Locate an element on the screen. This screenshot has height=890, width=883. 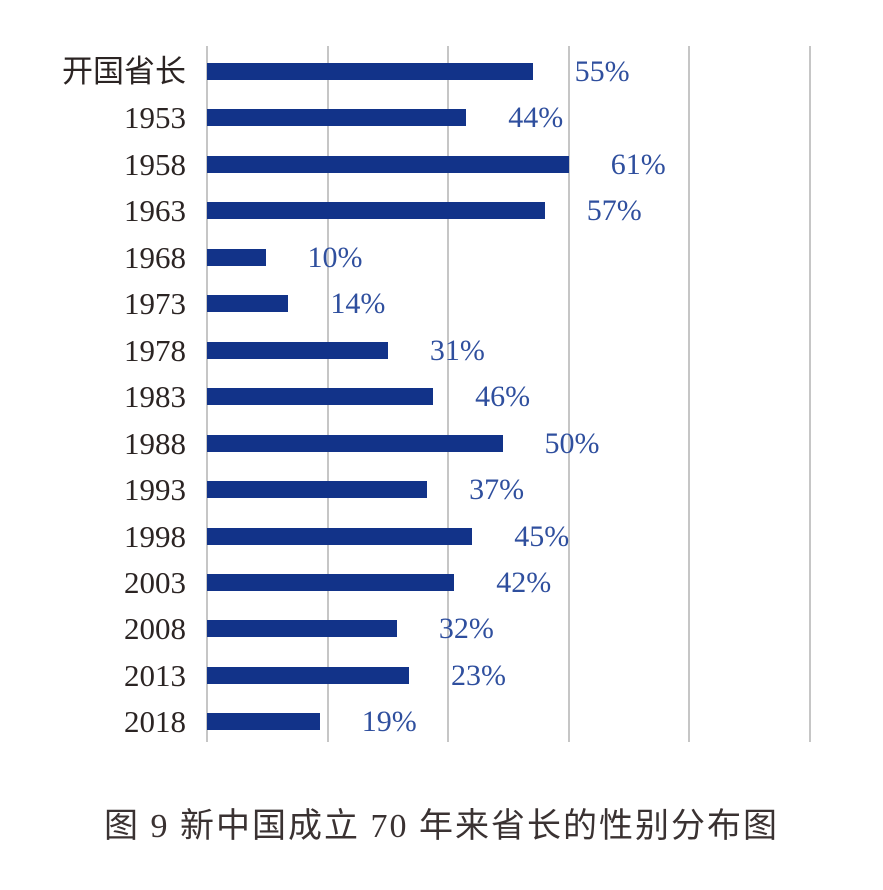
value-label: 44% is located at coordinates (536, 118).